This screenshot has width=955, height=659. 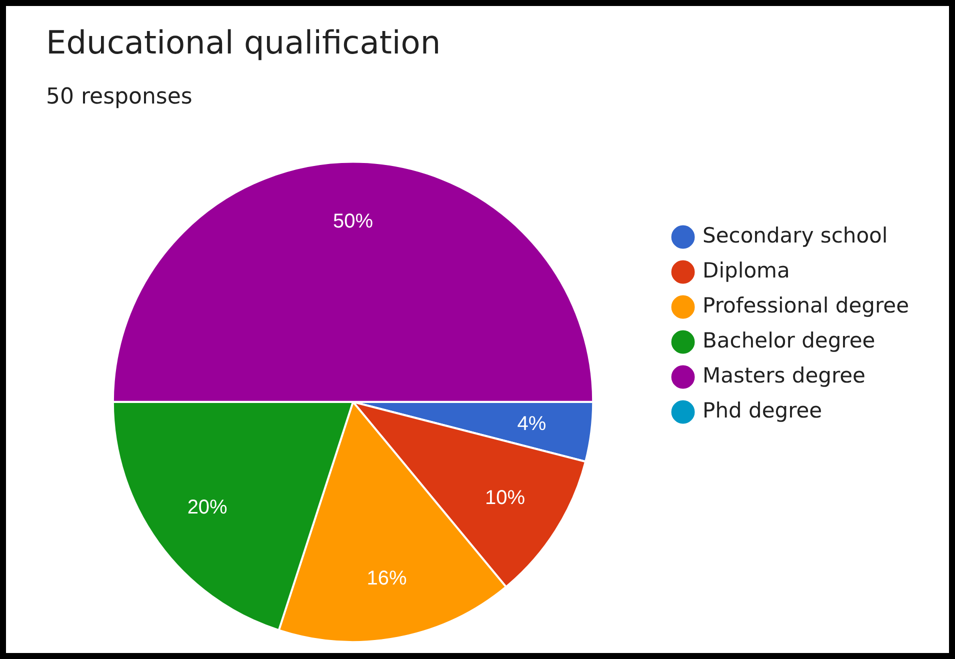 I want to click on chart-subtitle: 50 responses, so click(x=119, y=97).